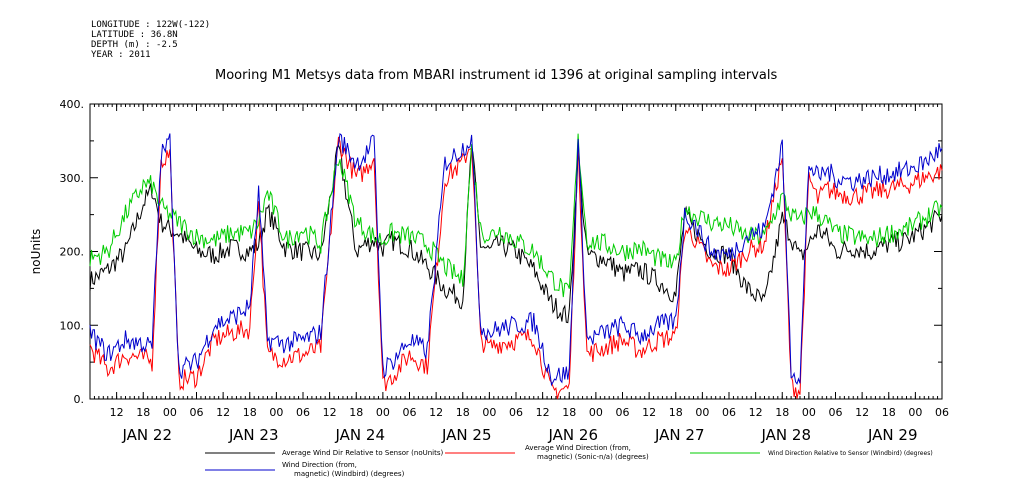  I want to click on x-day-label: JAN 29, so click(892, 435).